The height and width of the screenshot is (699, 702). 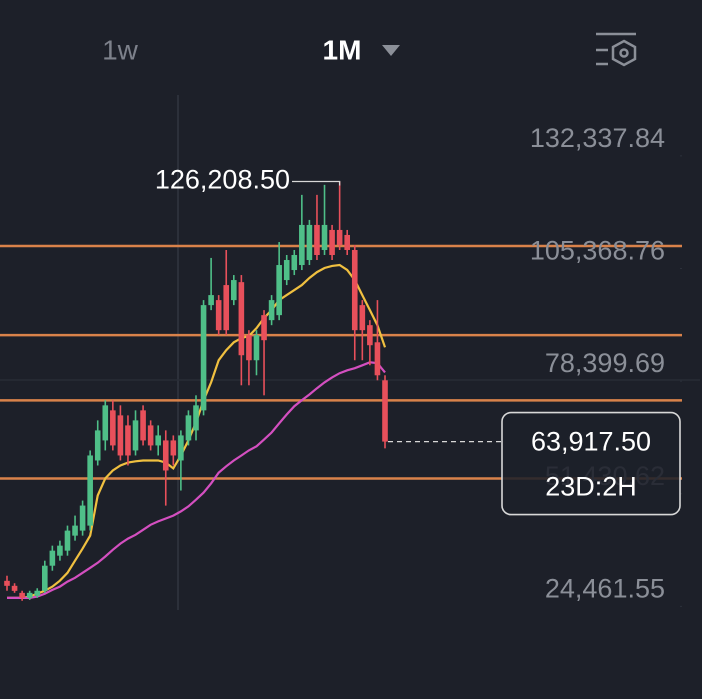 I want to click on tab: 1w, so click(x=120, y=49).